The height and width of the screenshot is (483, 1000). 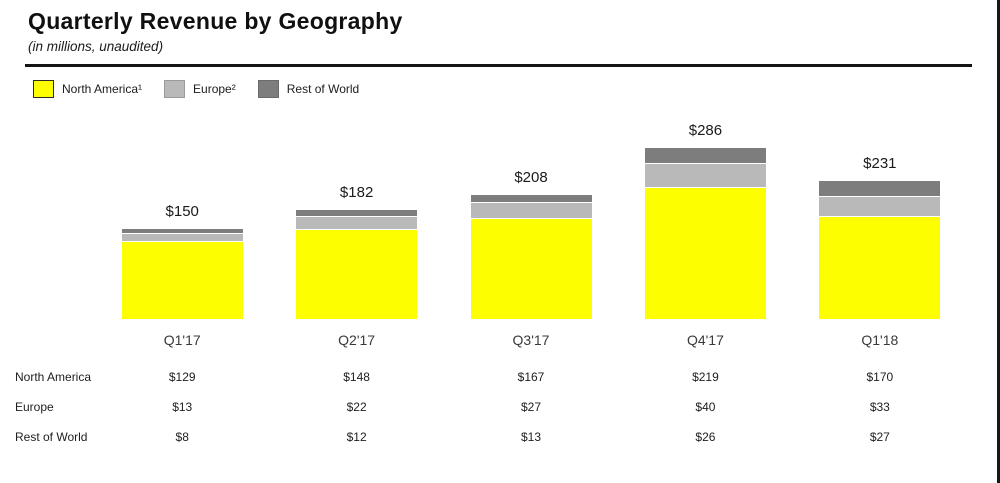 I want to click on bar-total-label: $182, so click(x=356, y=192).